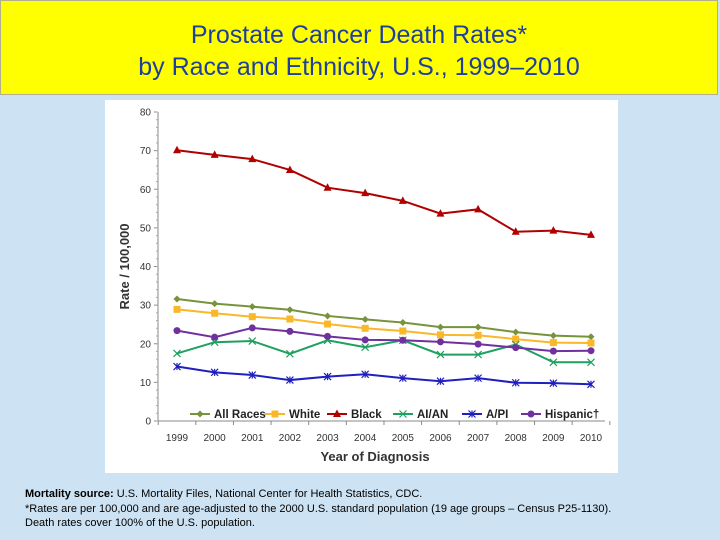 The width and height of the screenshot is (720, 540). I want to click on x-tick-label: 2001, so click(252, 438).